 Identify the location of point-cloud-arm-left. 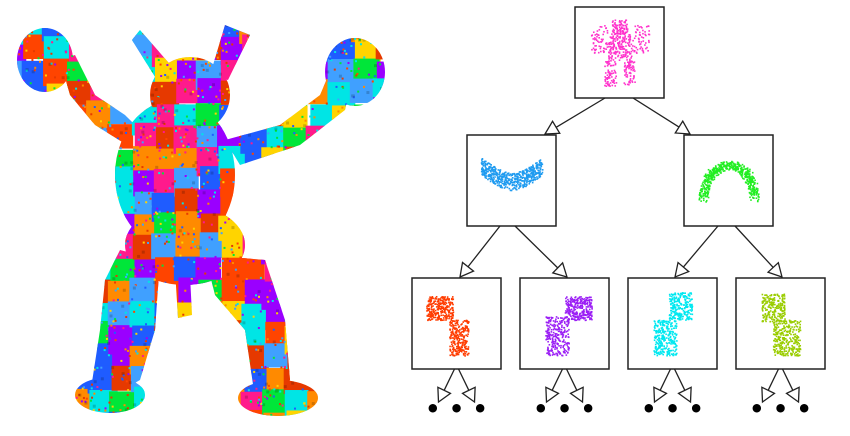
(448, 326).